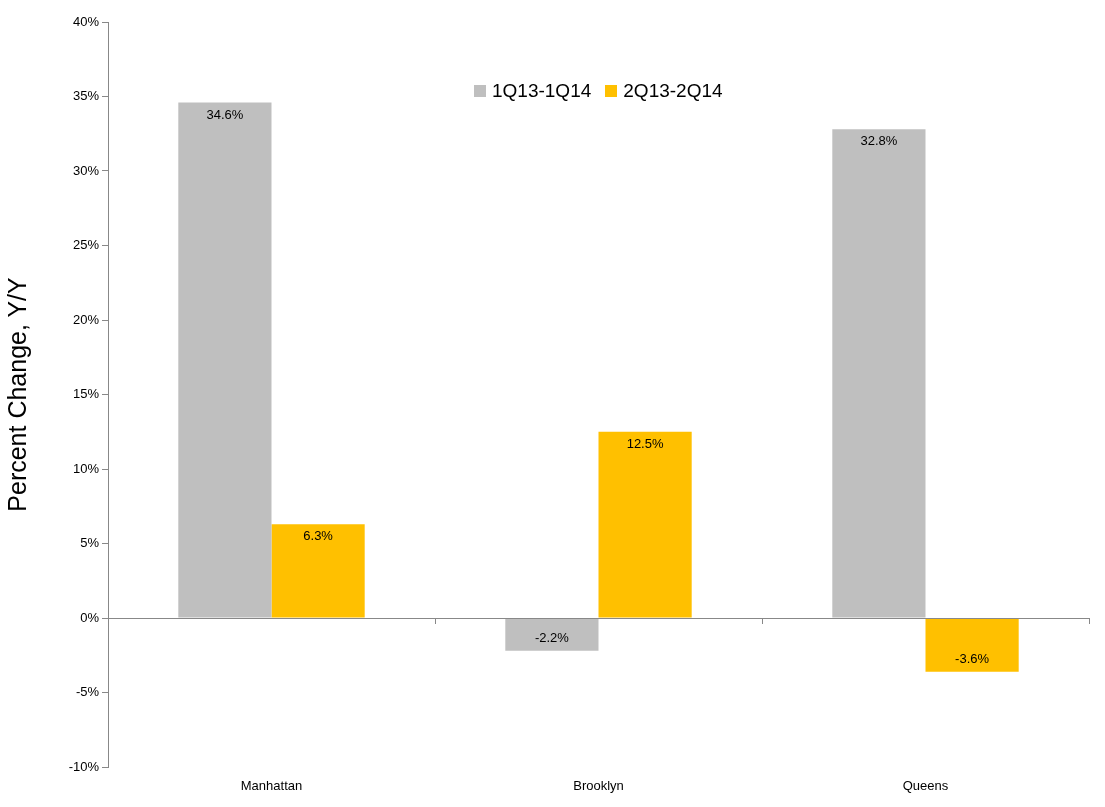 This screenshot has width=1105, height=807. Describe the element at coordinates (972, 658) in the screenshot. I see `data-label: -3.6%` at that location.